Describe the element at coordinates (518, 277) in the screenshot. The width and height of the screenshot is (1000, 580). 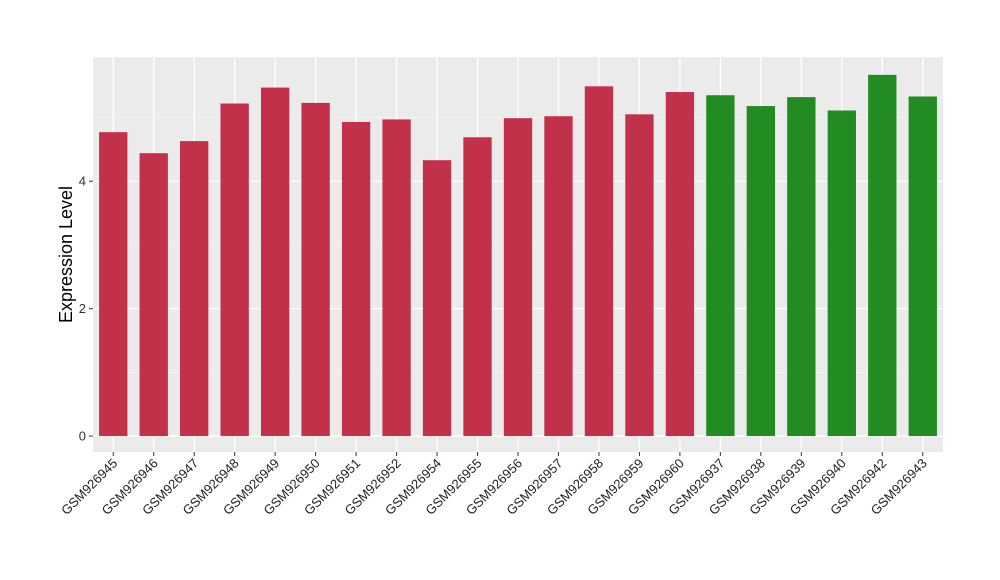
I see `bar-GSM926956` at that location.